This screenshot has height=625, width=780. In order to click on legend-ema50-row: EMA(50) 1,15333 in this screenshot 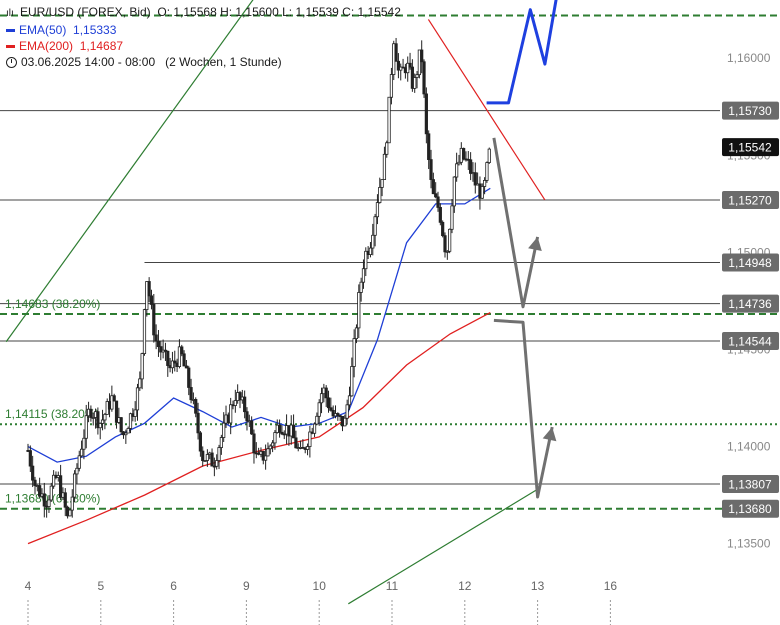, I will do `click(203, 30)`.